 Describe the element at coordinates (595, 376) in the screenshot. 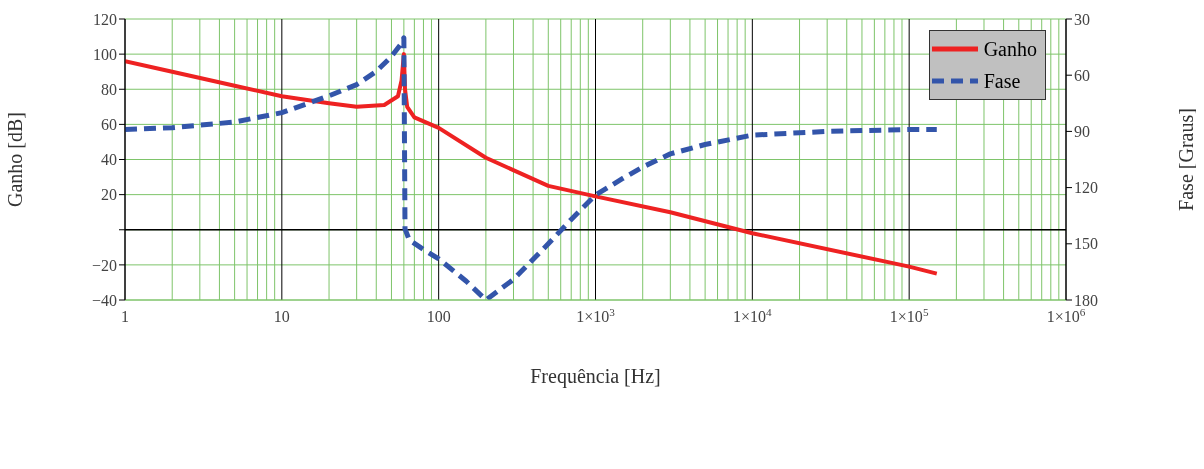

I see `x-axis-title: Frequência [Hz]` at that location.